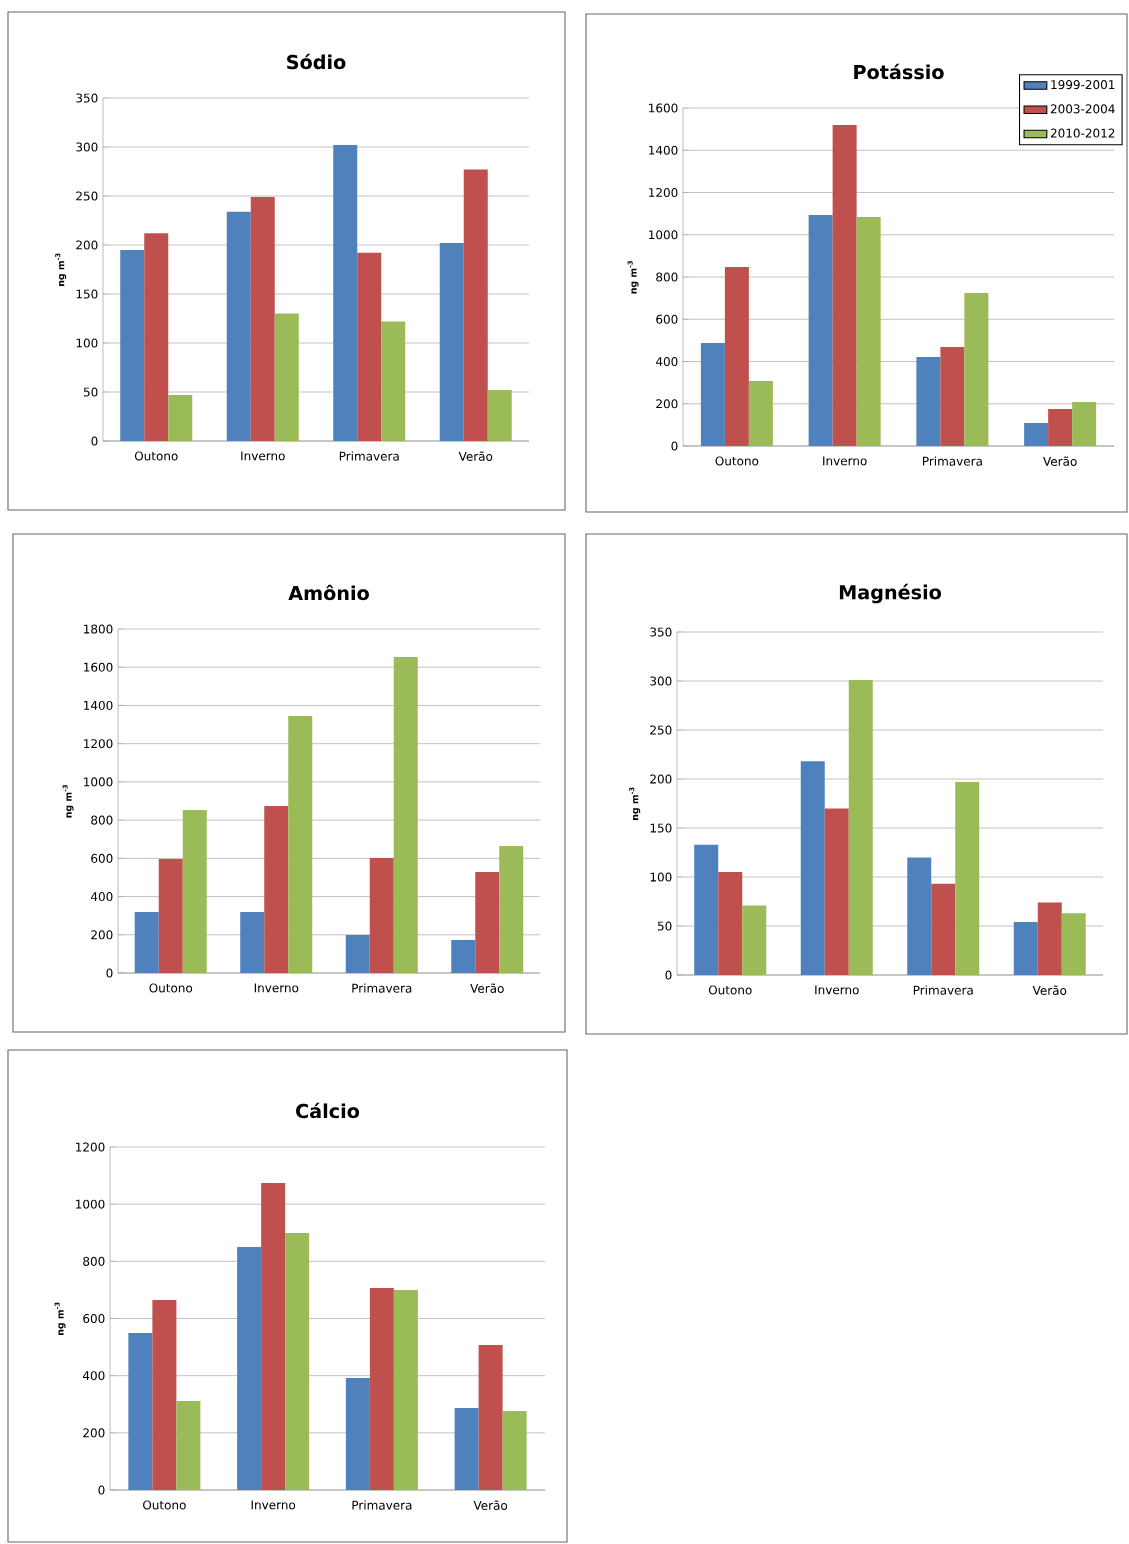  I want to click on legend-label: 2010-2012, so click(1082, 133).